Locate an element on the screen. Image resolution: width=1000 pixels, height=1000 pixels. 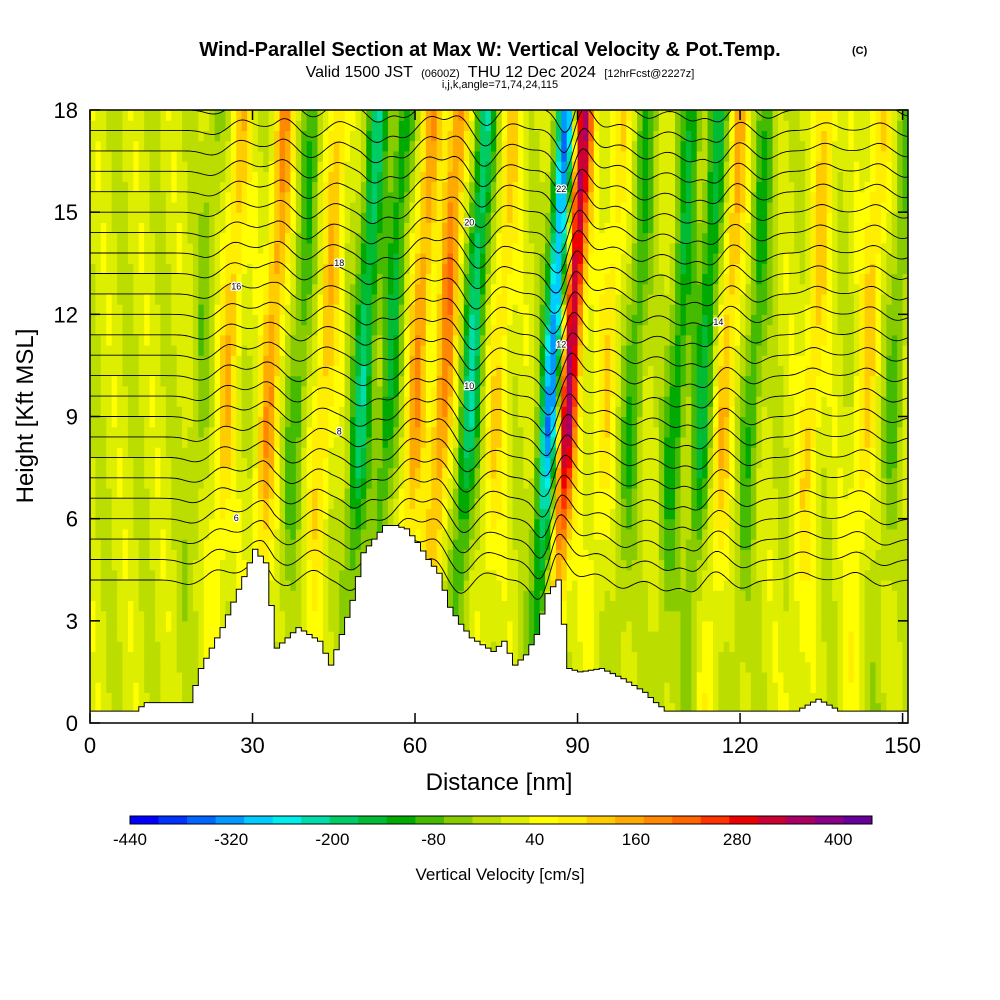
forecast-info: [12hrFcst@2227z] is located at coordinates (649, 74).